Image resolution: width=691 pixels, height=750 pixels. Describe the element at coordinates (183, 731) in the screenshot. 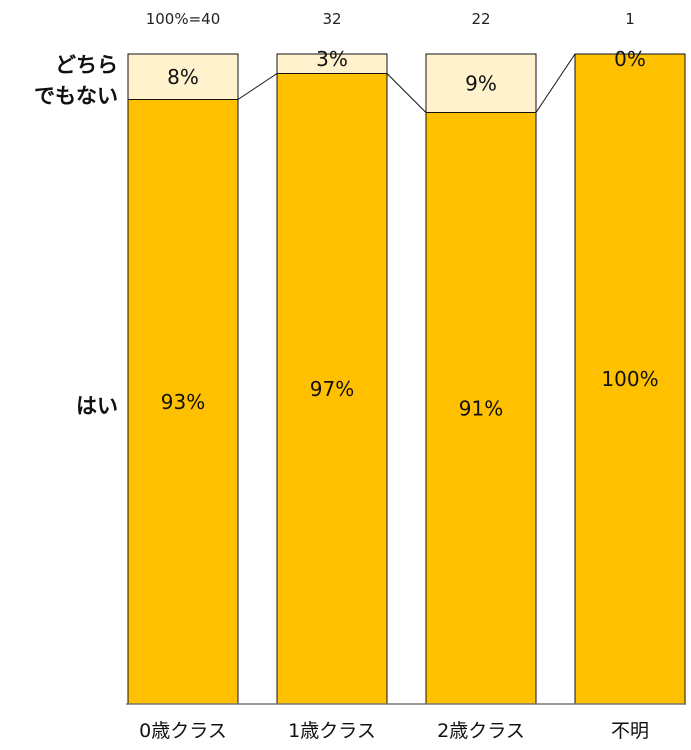

I see `category-label-0: 0歳クラス` at that location.